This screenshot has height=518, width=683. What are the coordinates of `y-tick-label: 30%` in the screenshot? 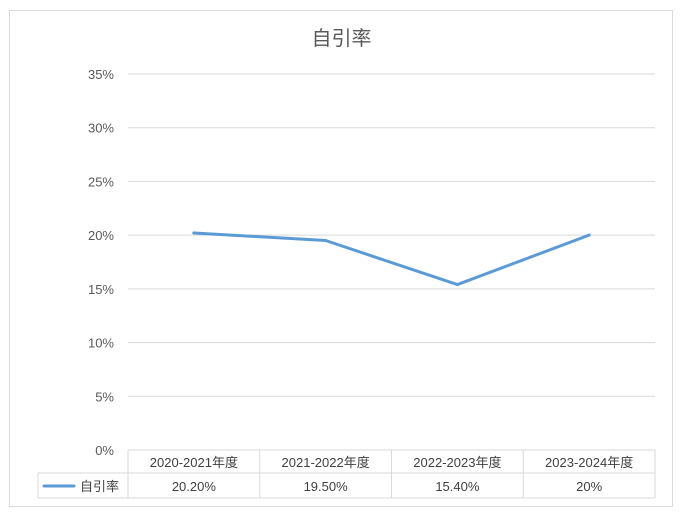 It's located at (101, 128).